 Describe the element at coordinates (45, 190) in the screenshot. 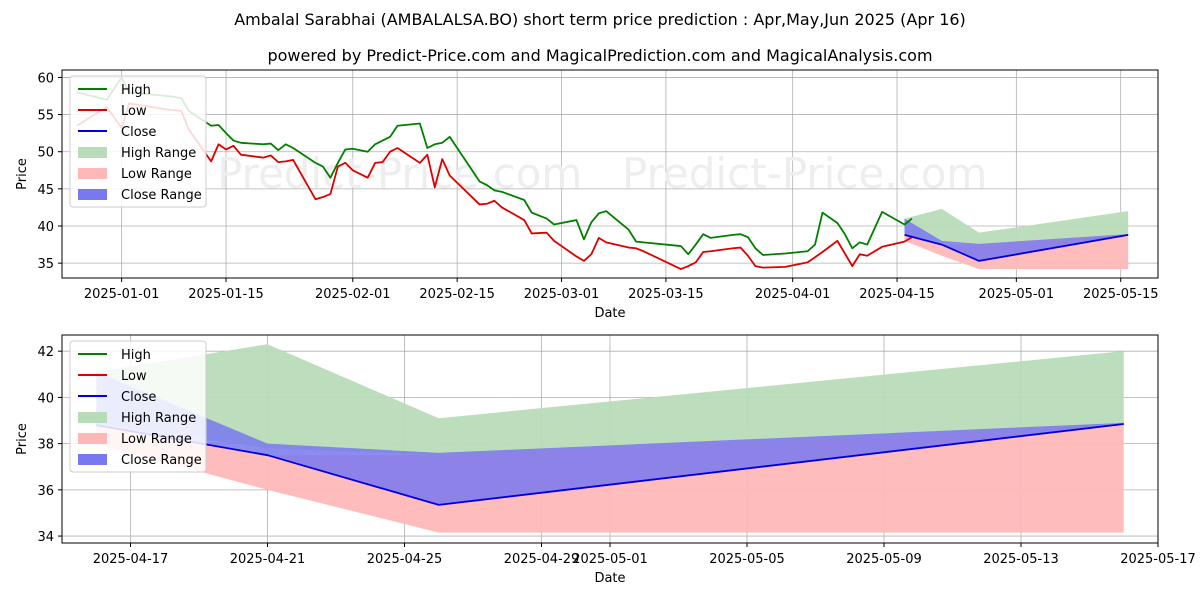

I see `y-tick-label: 45` at that location.